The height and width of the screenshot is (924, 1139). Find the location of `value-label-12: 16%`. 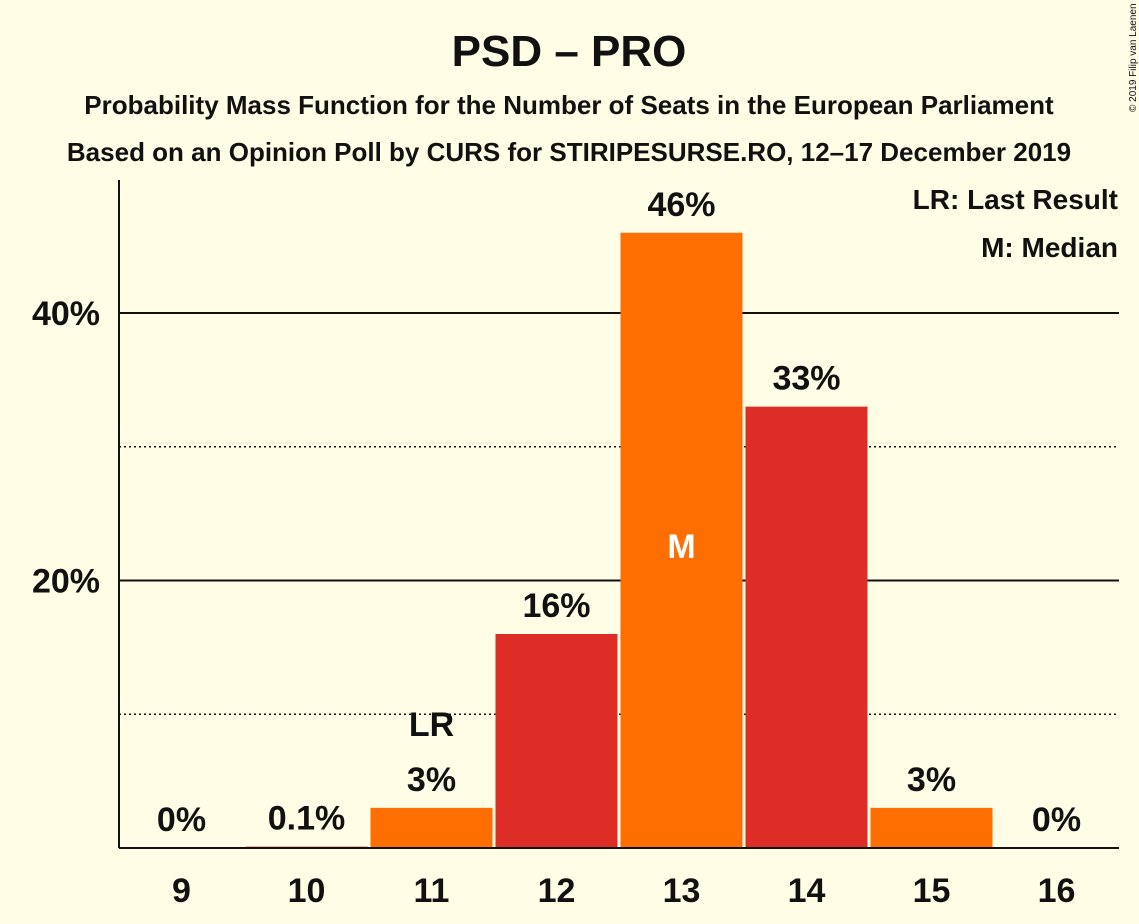

value-label-12: 16% is located at coordinates (556, 606).